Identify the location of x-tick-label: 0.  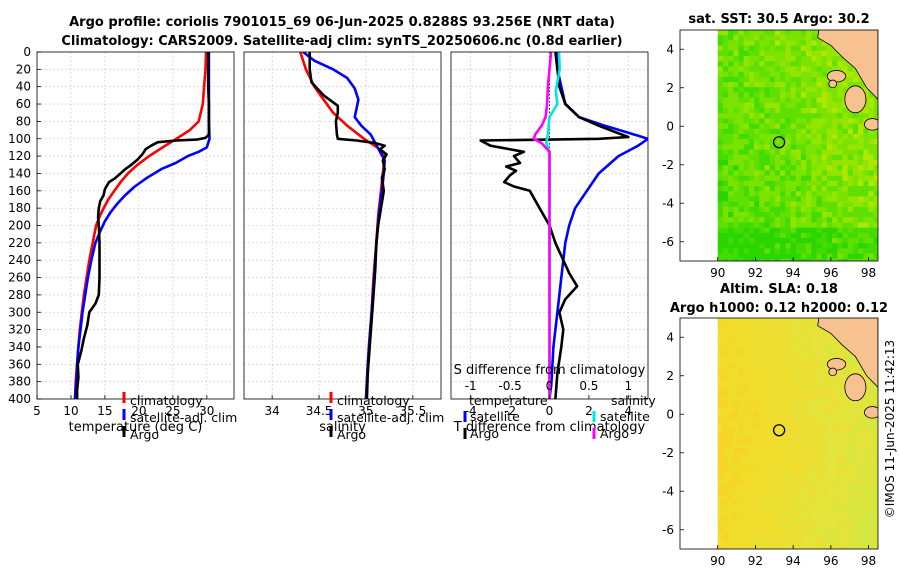
(550, 411).